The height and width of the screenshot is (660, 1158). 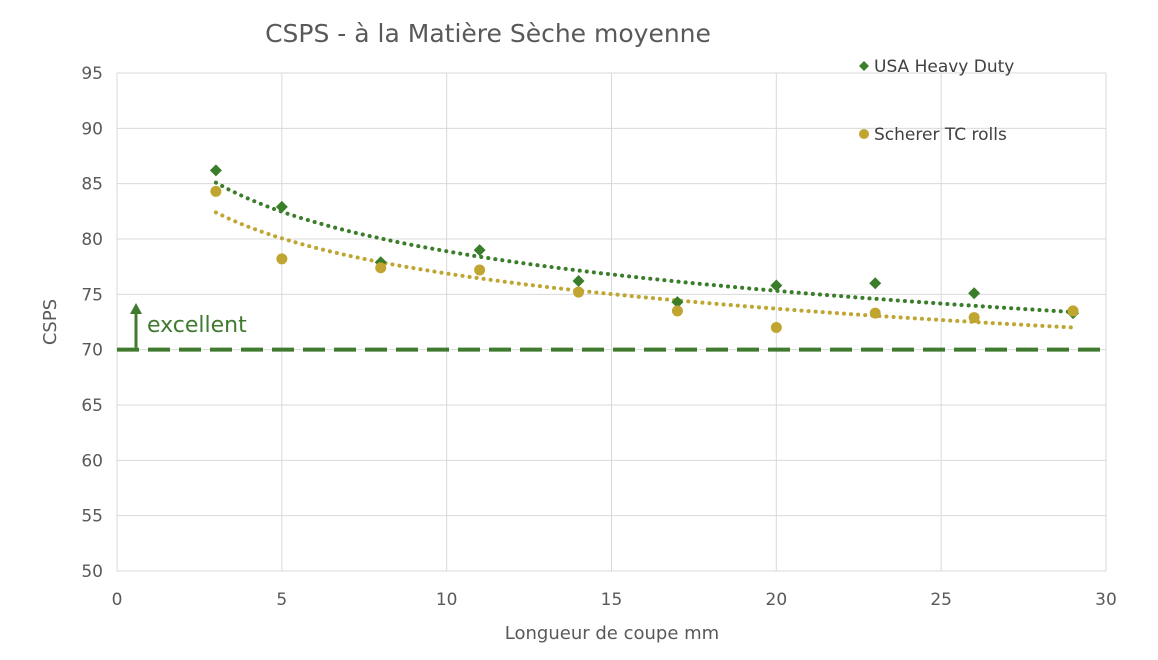 I want to click on y-tick-label: 70, so click(x=92, y=351).